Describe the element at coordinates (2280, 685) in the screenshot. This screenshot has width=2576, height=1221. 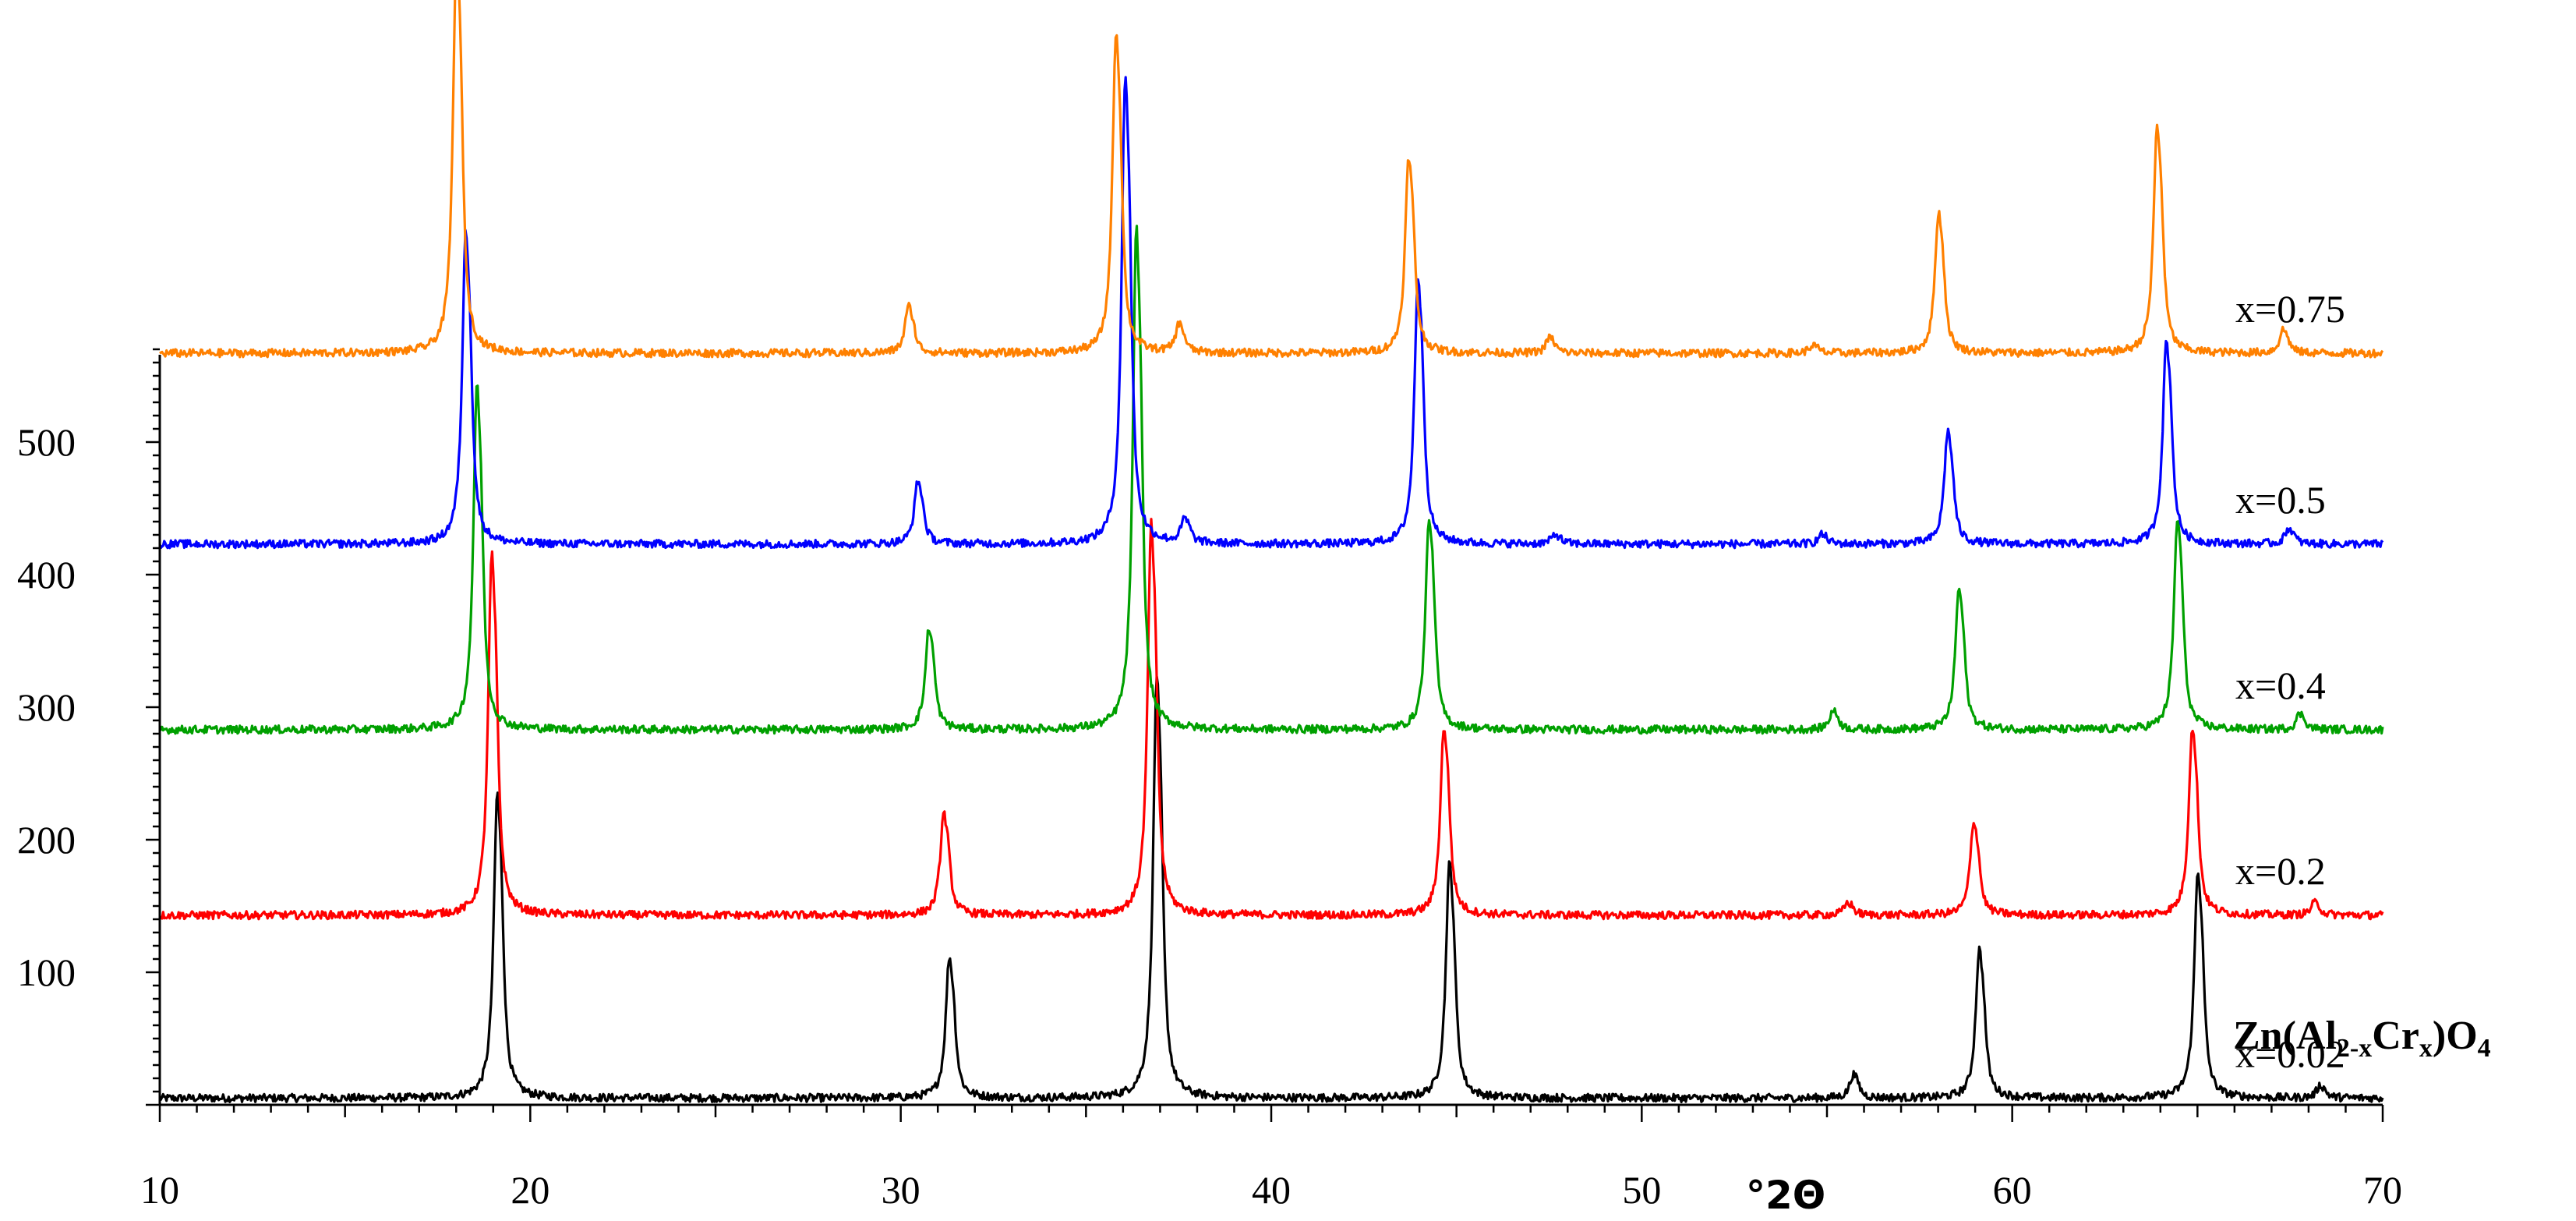
I see `series-label-x-0-4: x=0.4` at that location.